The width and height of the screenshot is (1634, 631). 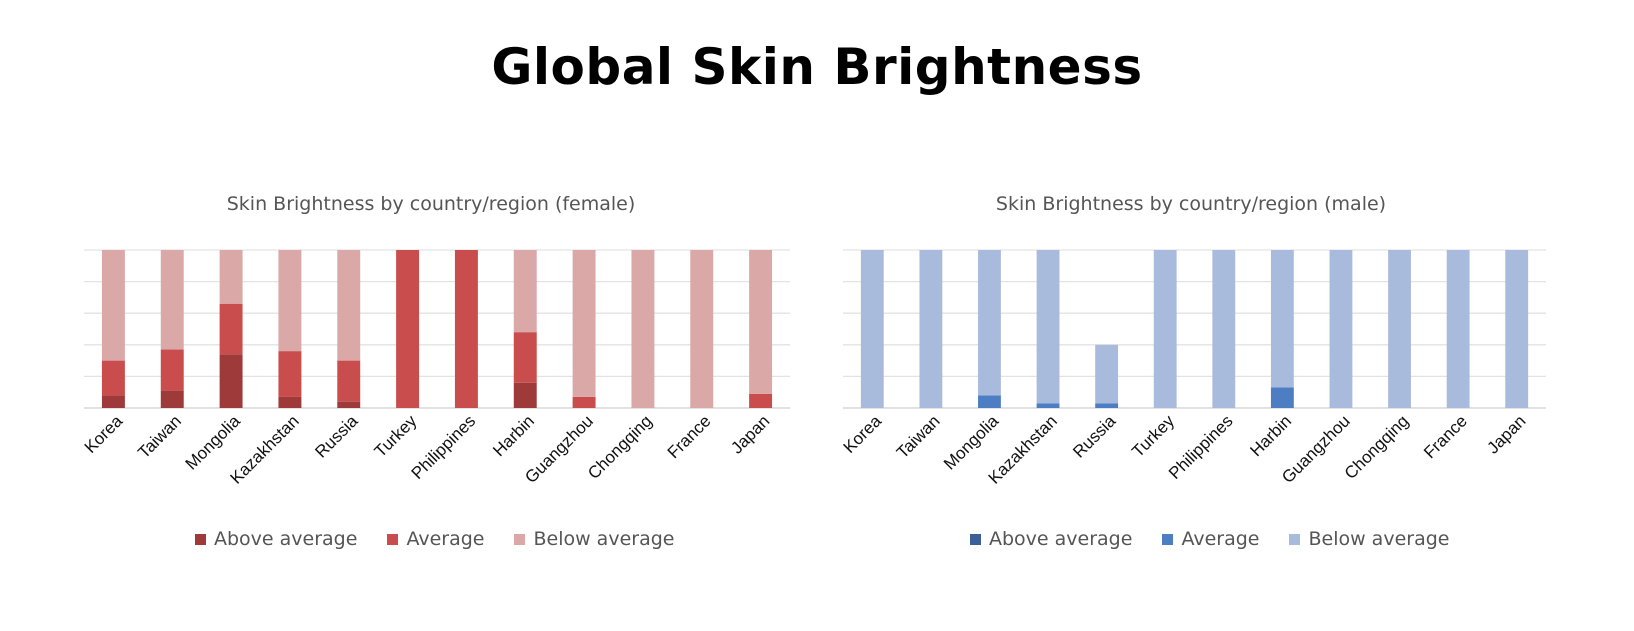 I want to click on legend-male: Above average Average Below average, so click(x=1209, y=539).